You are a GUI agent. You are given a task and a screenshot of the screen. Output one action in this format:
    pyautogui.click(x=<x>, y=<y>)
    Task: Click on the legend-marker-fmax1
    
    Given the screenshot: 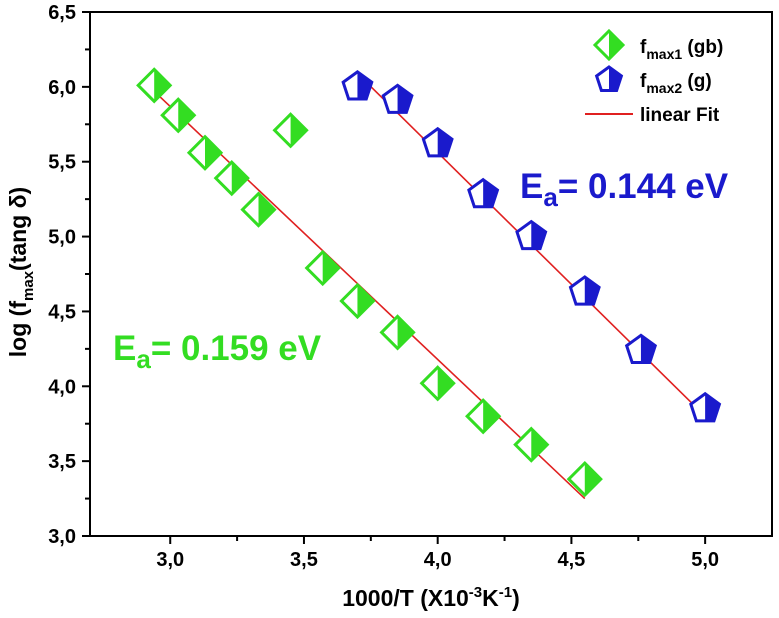 What is the action you would take?
    pyautogui.click(x=609, y=45)
    